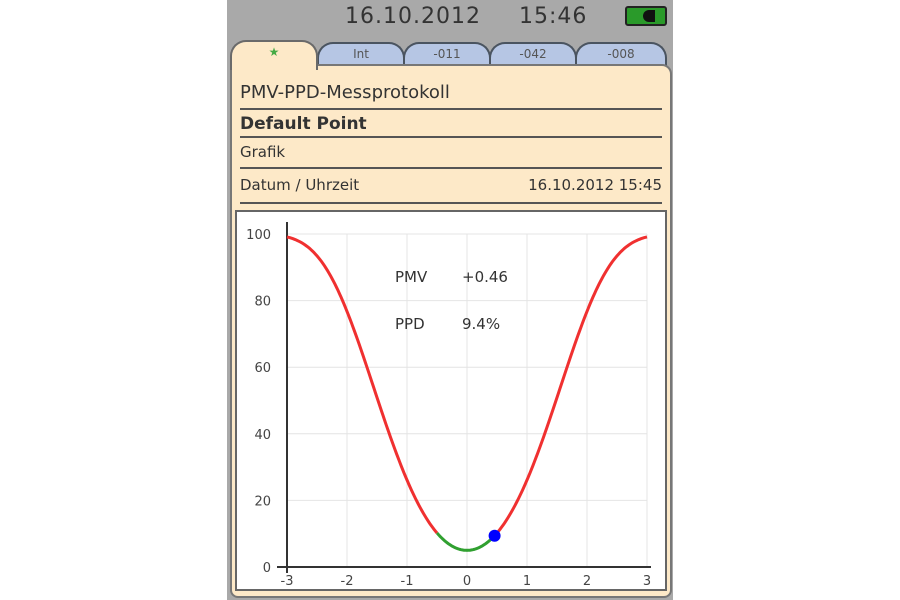 The height and width of the screenshot is (600, 900). What do you see at coordinates (571, 384) in the screenshot?
I see `ppd-curve-right` at bounding box center [571, 384].